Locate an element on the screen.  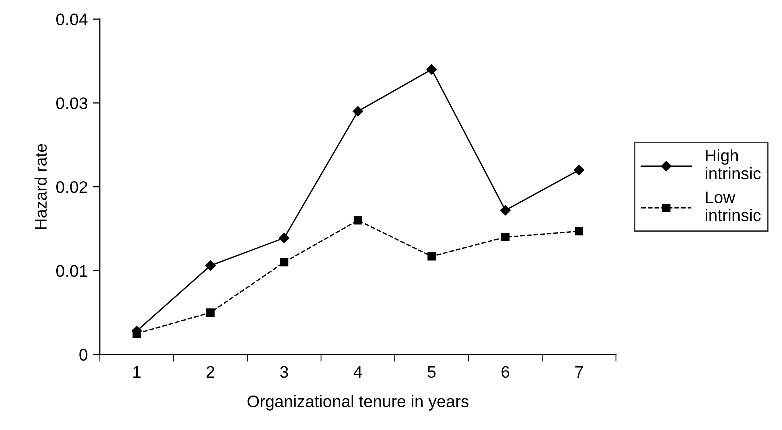
x-tick-label: 6 is located at coordinates (506, 372).